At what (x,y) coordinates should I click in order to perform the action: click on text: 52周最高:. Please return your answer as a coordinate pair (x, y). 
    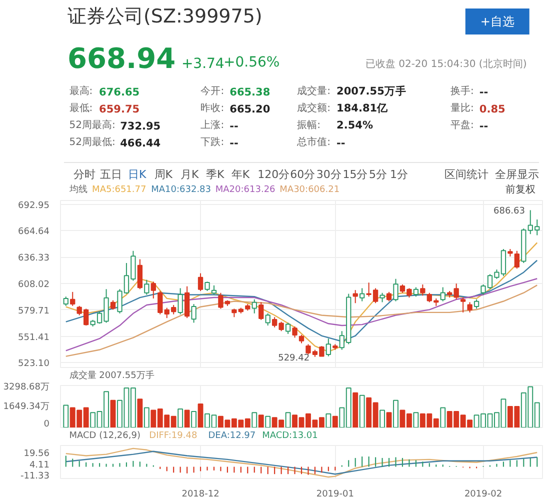
    Looking at the image, I should click on (92, 125).